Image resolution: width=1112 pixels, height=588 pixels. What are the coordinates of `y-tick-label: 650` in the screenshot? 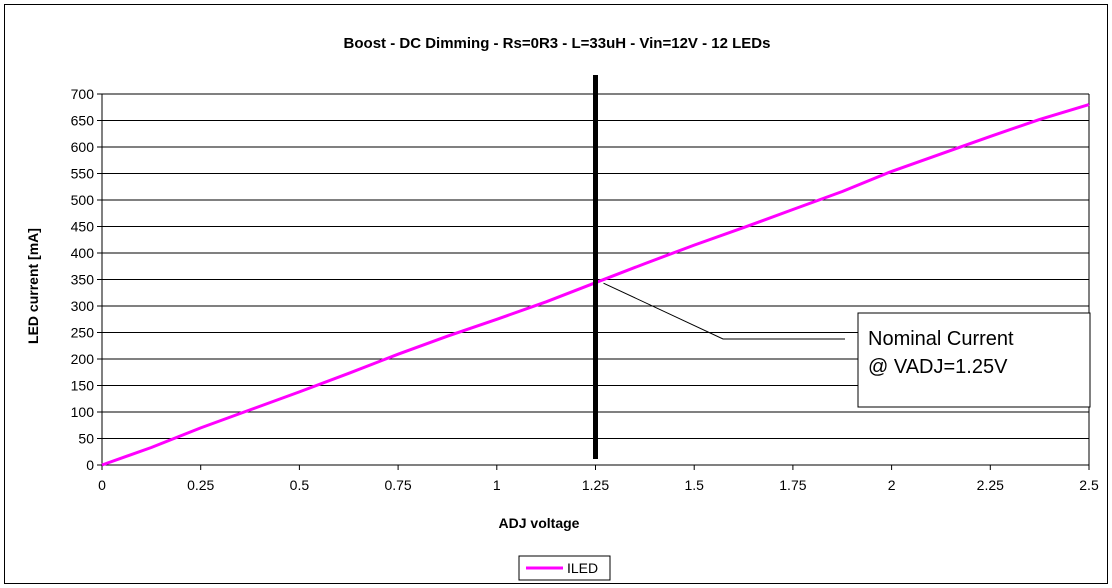 It's located at (83, 121).